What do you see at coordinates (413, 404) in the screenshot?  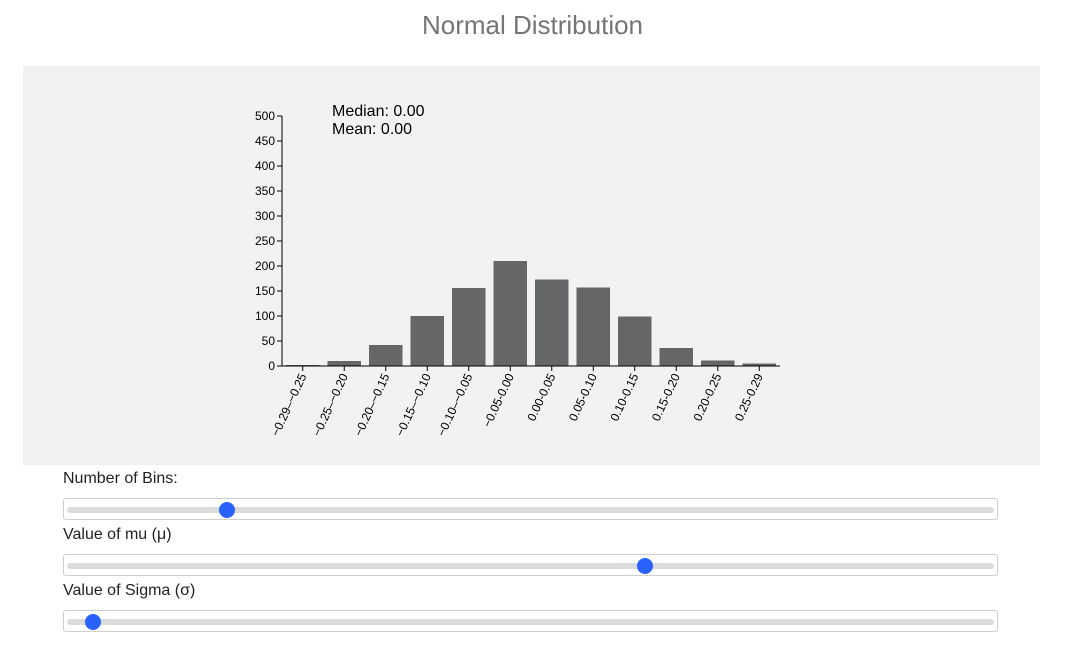 I see `x-tick-label: −0.15–−0.10` at bounding box center [413, 404].